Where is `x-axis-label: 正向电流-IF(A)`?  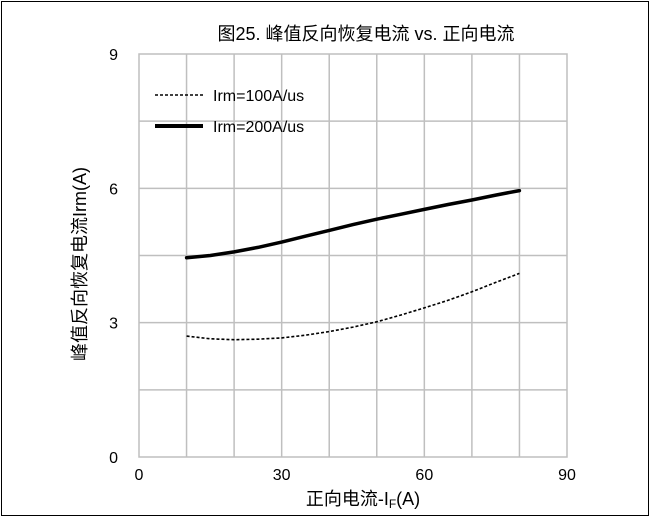 x-axis-label: 正向电流-IF(A) is located at coordinates (363, 500).